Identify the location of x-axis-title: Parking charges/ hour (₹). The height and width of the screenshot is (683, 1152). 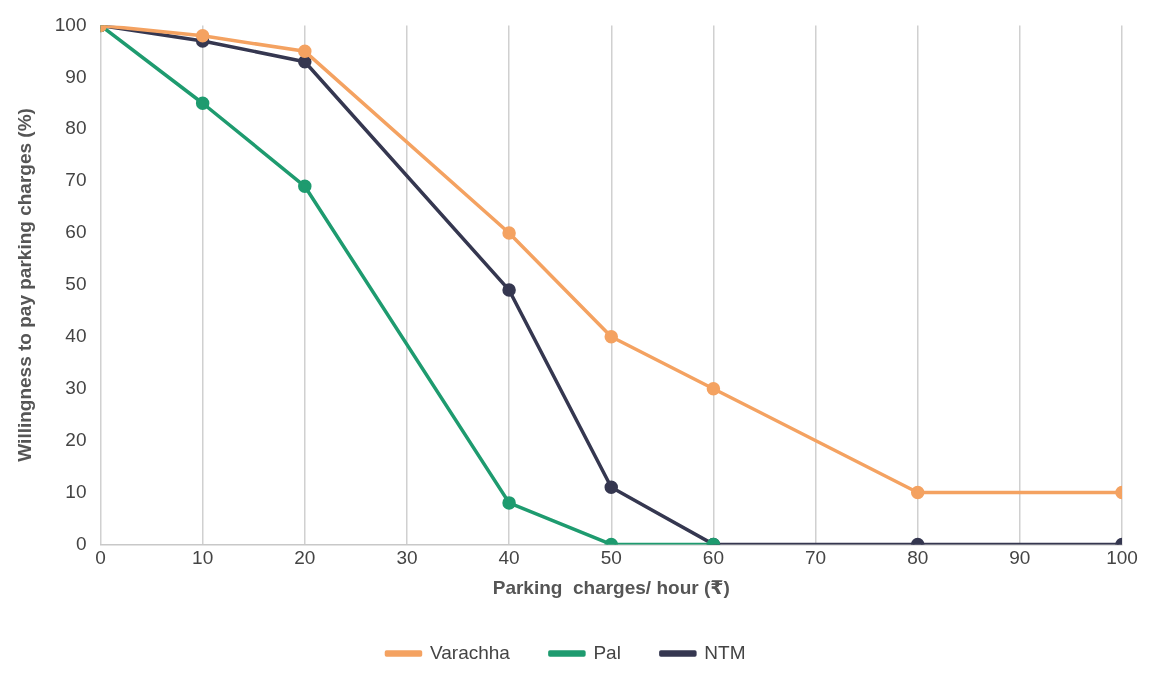
(611, 587).